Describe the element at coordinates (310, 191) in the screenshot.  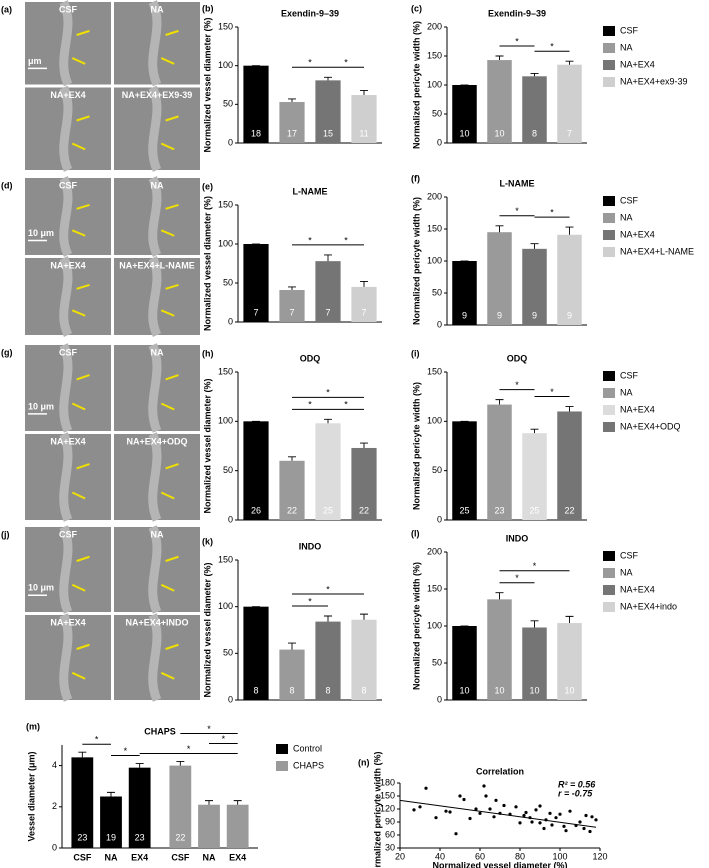
I see `chart-title: L-NAME` at that location.